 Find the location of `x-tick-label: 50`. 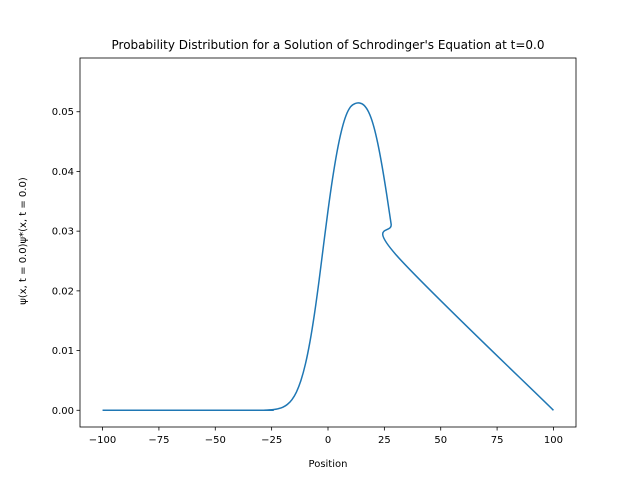

x-tick-label: 50 is located at coordinates (440, 440).